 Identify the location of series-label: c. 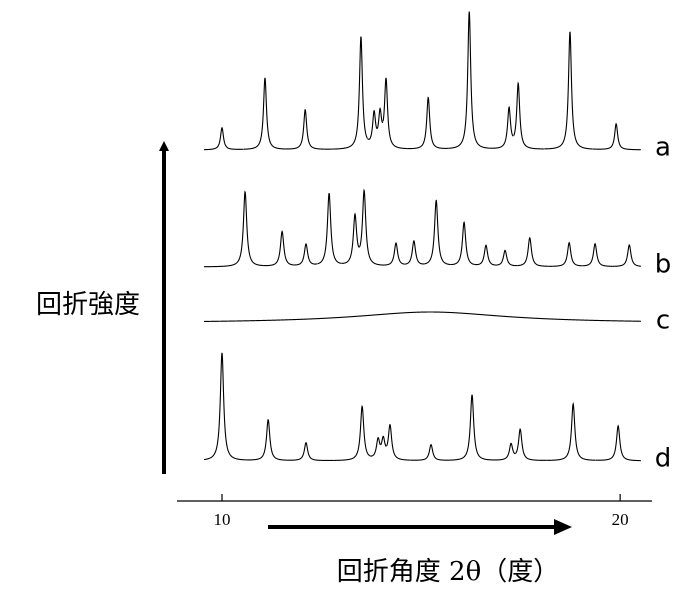
(663, 321).